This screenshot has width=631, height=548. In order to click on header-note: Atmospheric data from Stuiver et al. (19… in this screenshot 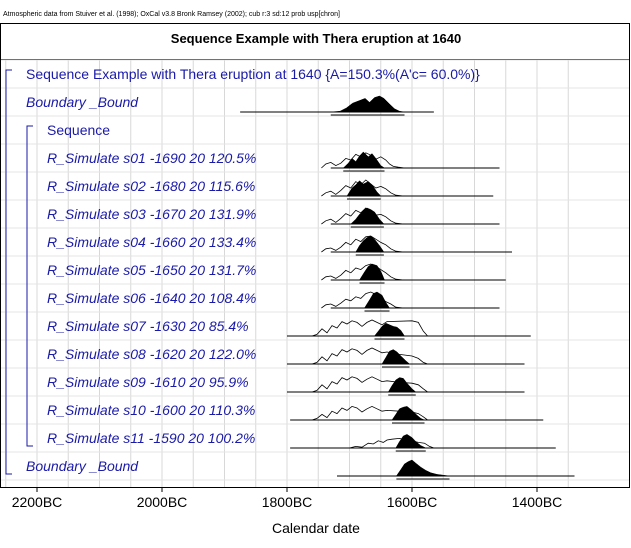, I will do `click(171, 14)`.